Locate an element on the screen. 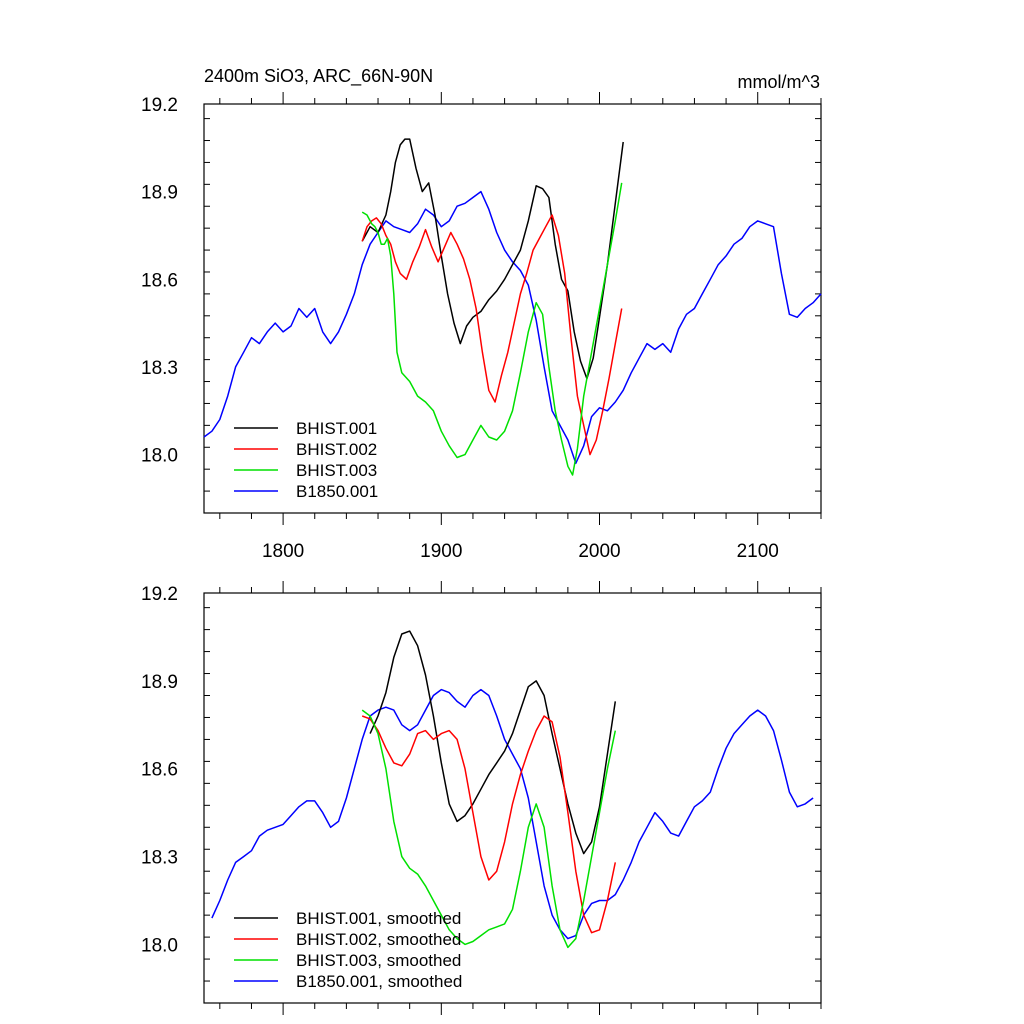 This screenshot has width=1024, height=1024. series-line-b1850-001-smoothed is located at coordinates (512, 814).